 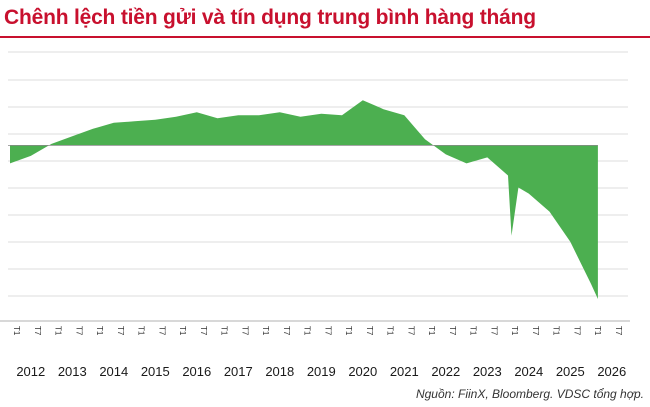 I want to click on x-year-label: 2013, so click(x=72, y=371).